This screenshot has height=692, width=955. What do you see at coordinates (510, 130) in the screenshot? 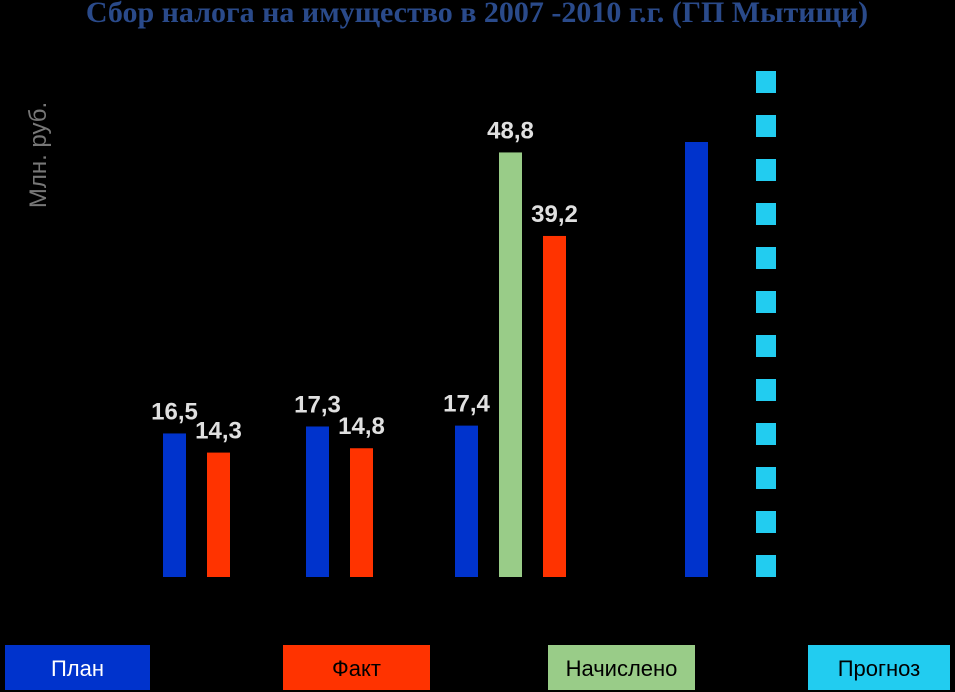
I see `data-label: 48,8` at bounding box center [510, 130].